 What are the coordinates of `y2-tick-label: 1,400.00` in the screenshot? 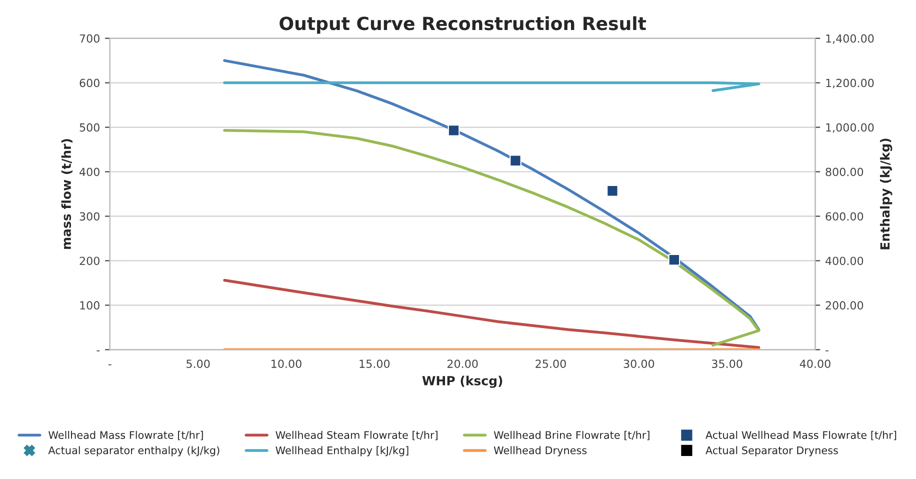 It's located at (850, 39).